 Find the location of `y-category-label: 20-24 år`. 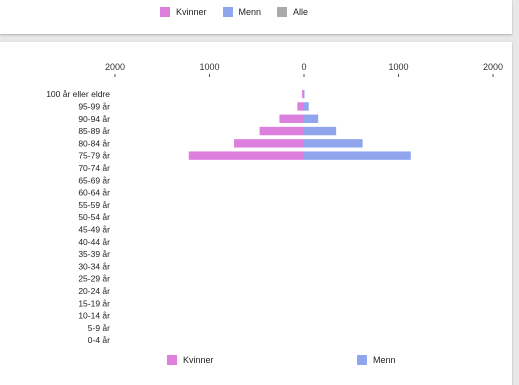

y-category-label: 20-24 år is located at coordinates (94, 291).